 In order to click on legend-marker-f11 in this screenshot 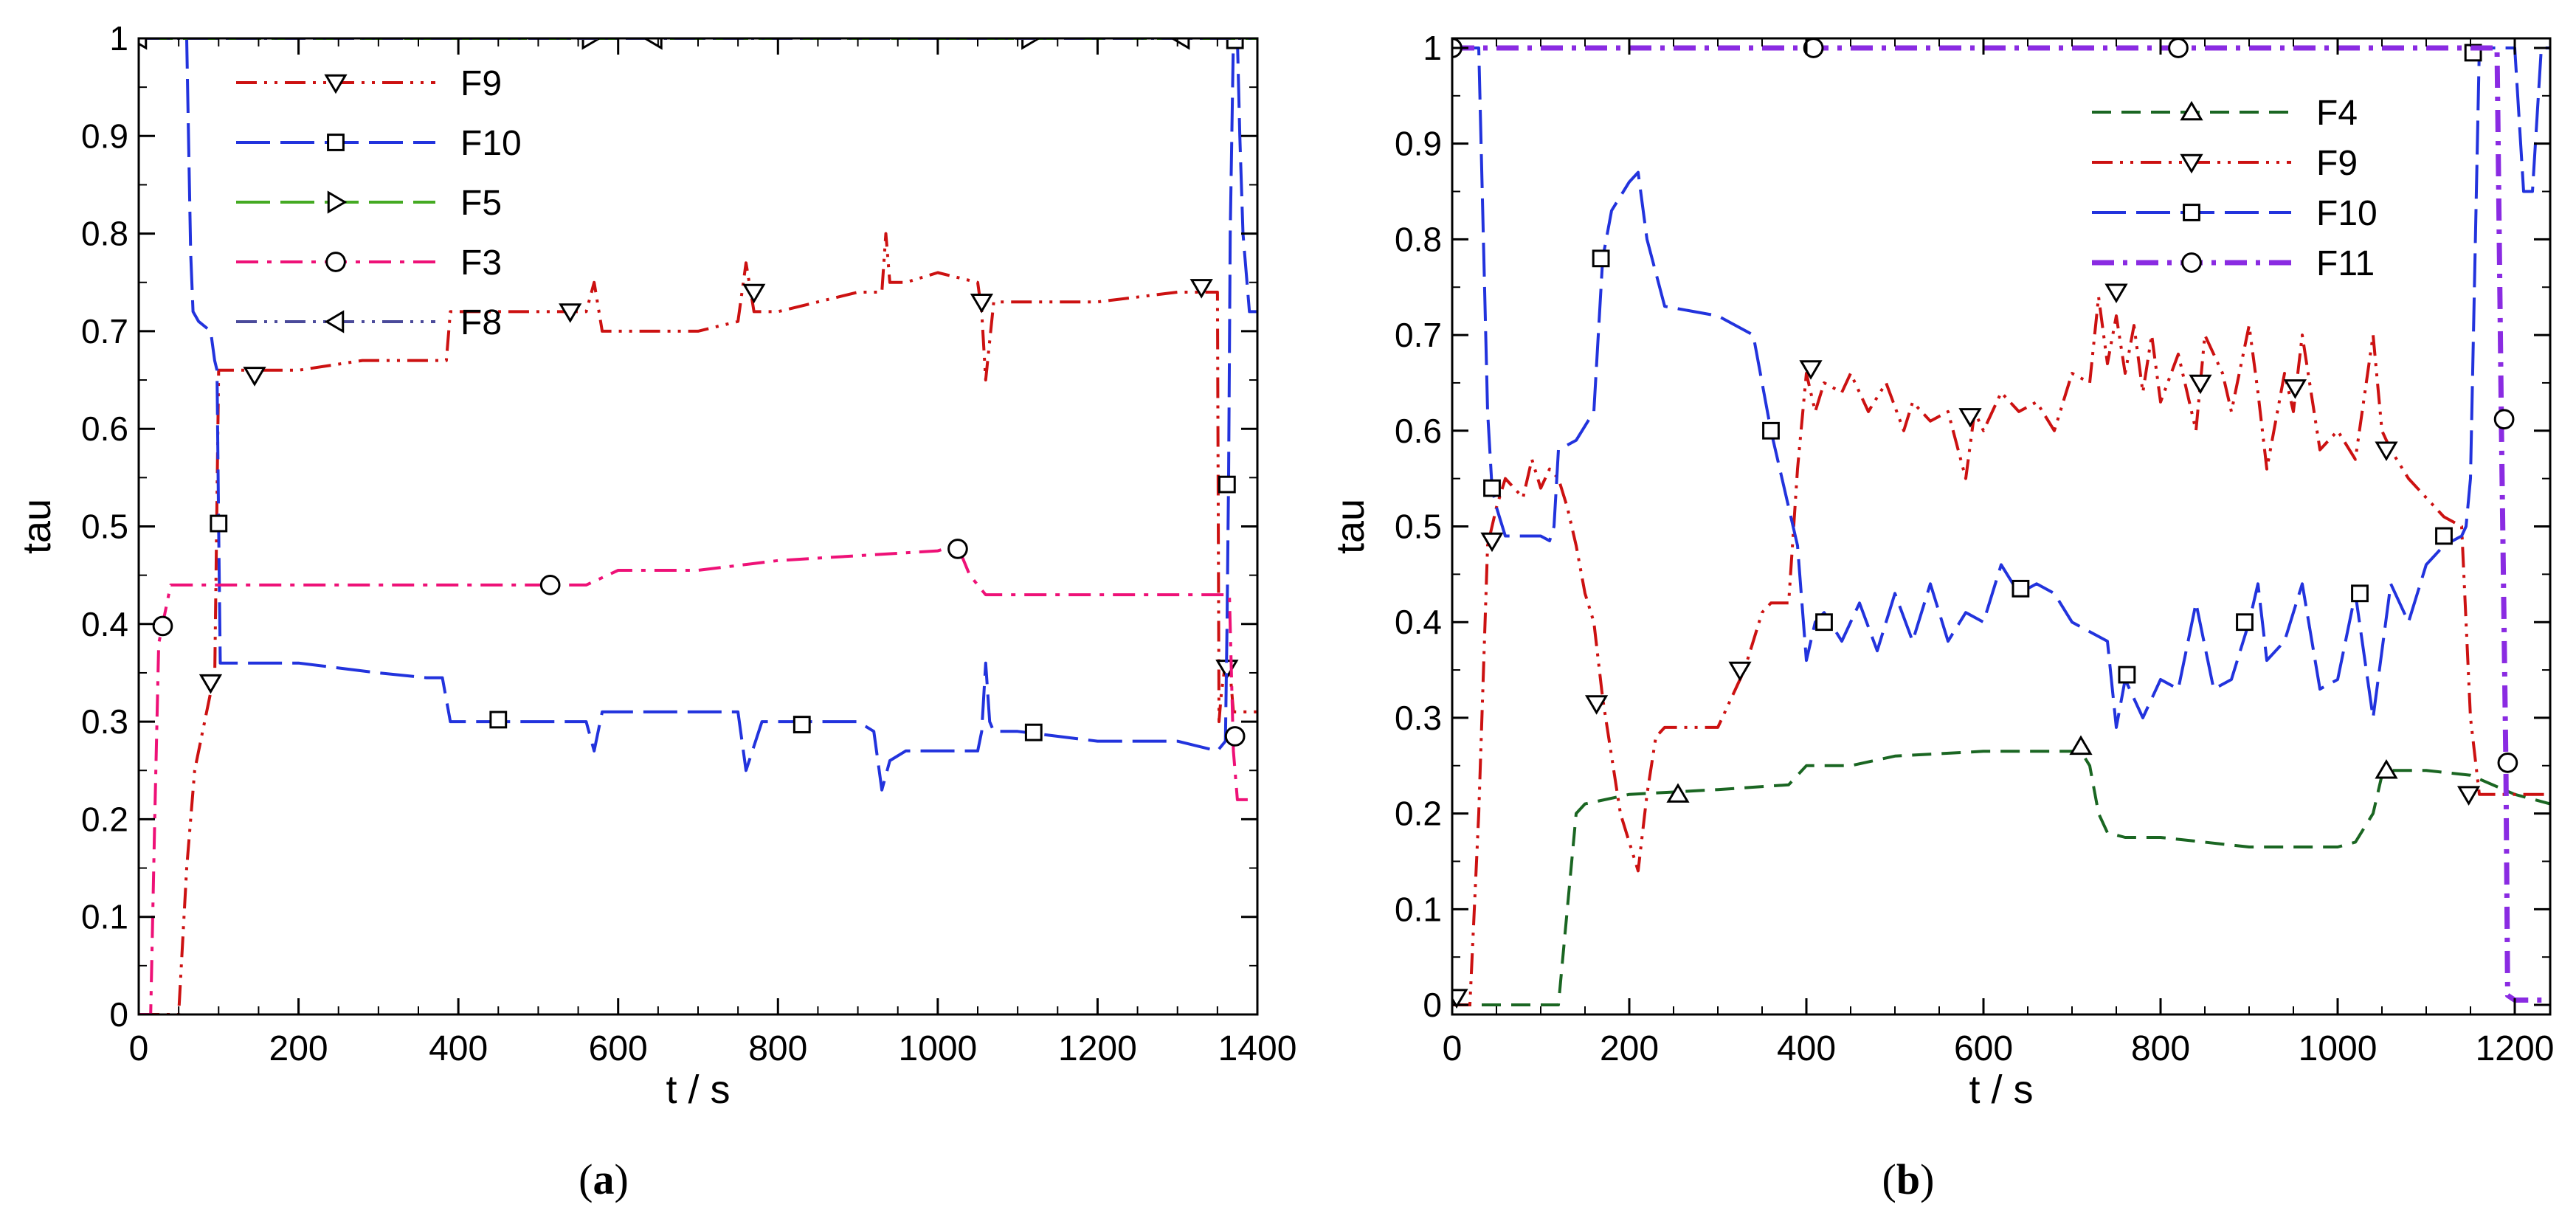, I will do `click(2191, 262)`.